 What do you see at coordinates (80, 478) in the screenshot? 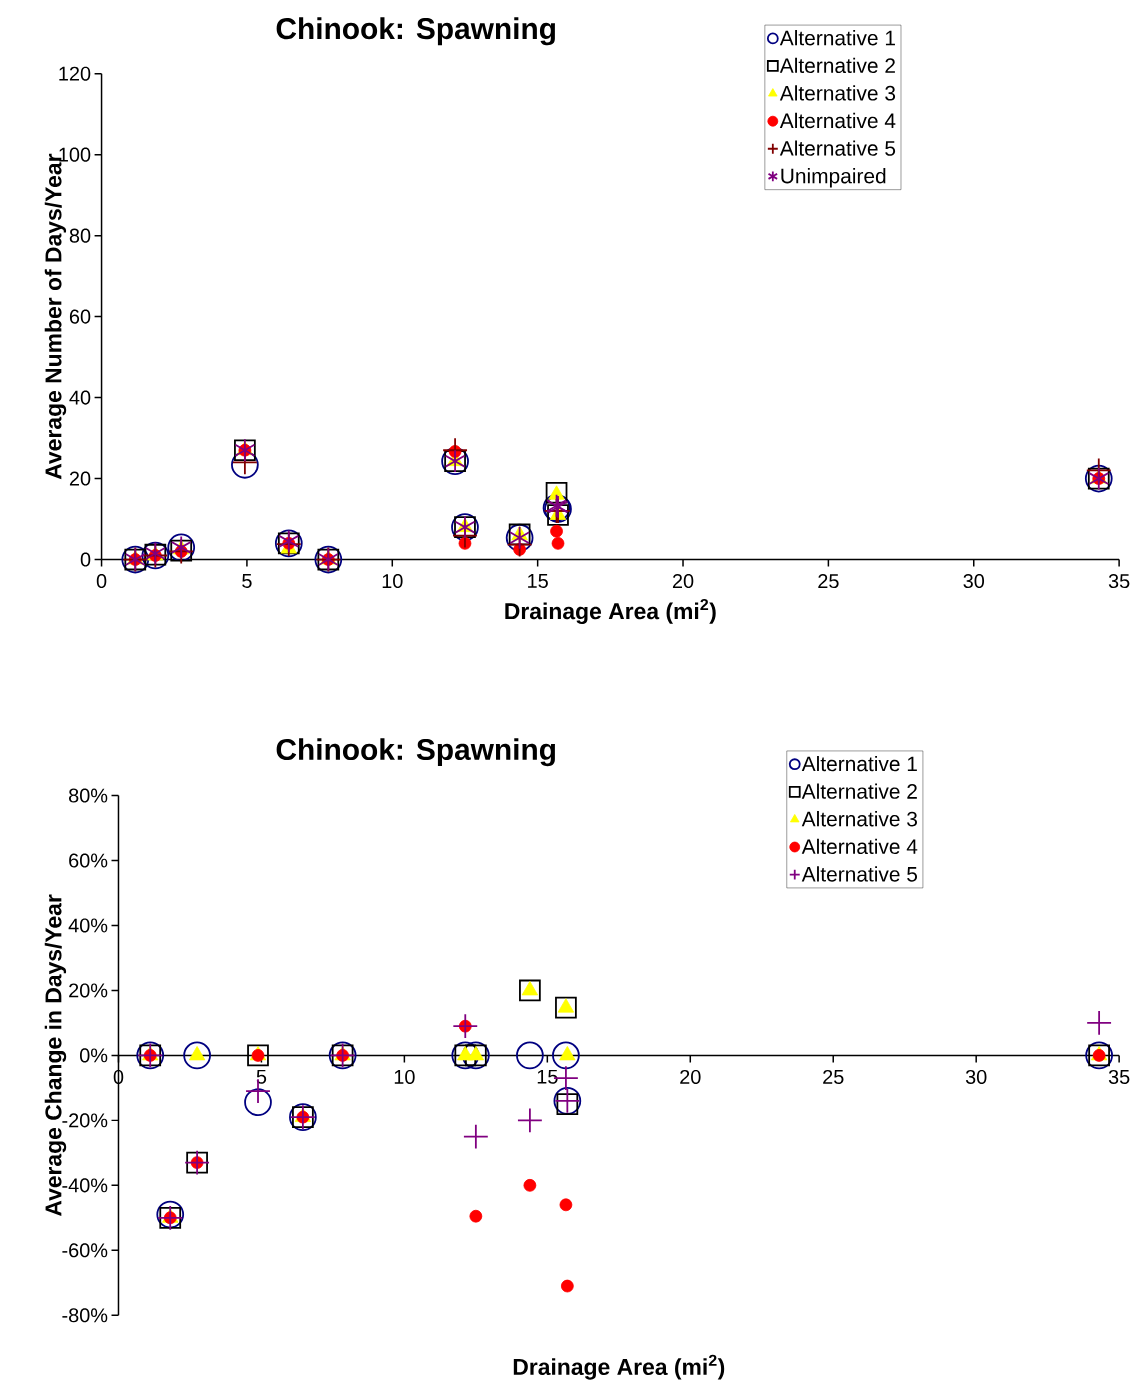
I see `y-tick-label: 20` at bounding box center [80, 478].